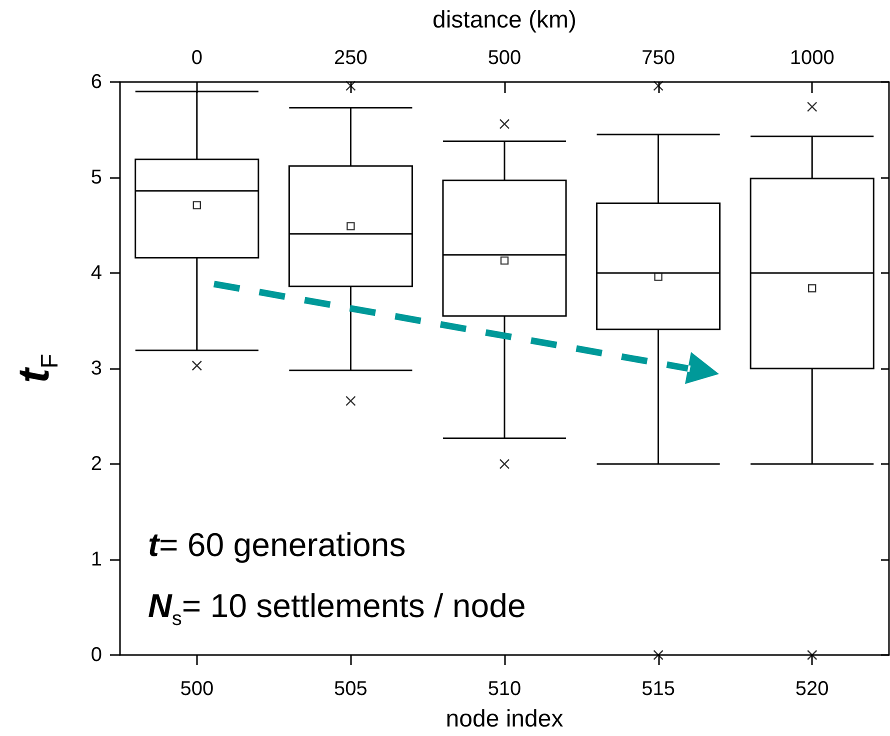 Image resolution: width=890 pixels, height=736 pixels. Describe the element at coordinates (351, 58) in the screenshot. I see `x2-tick-label: 250` at that location.